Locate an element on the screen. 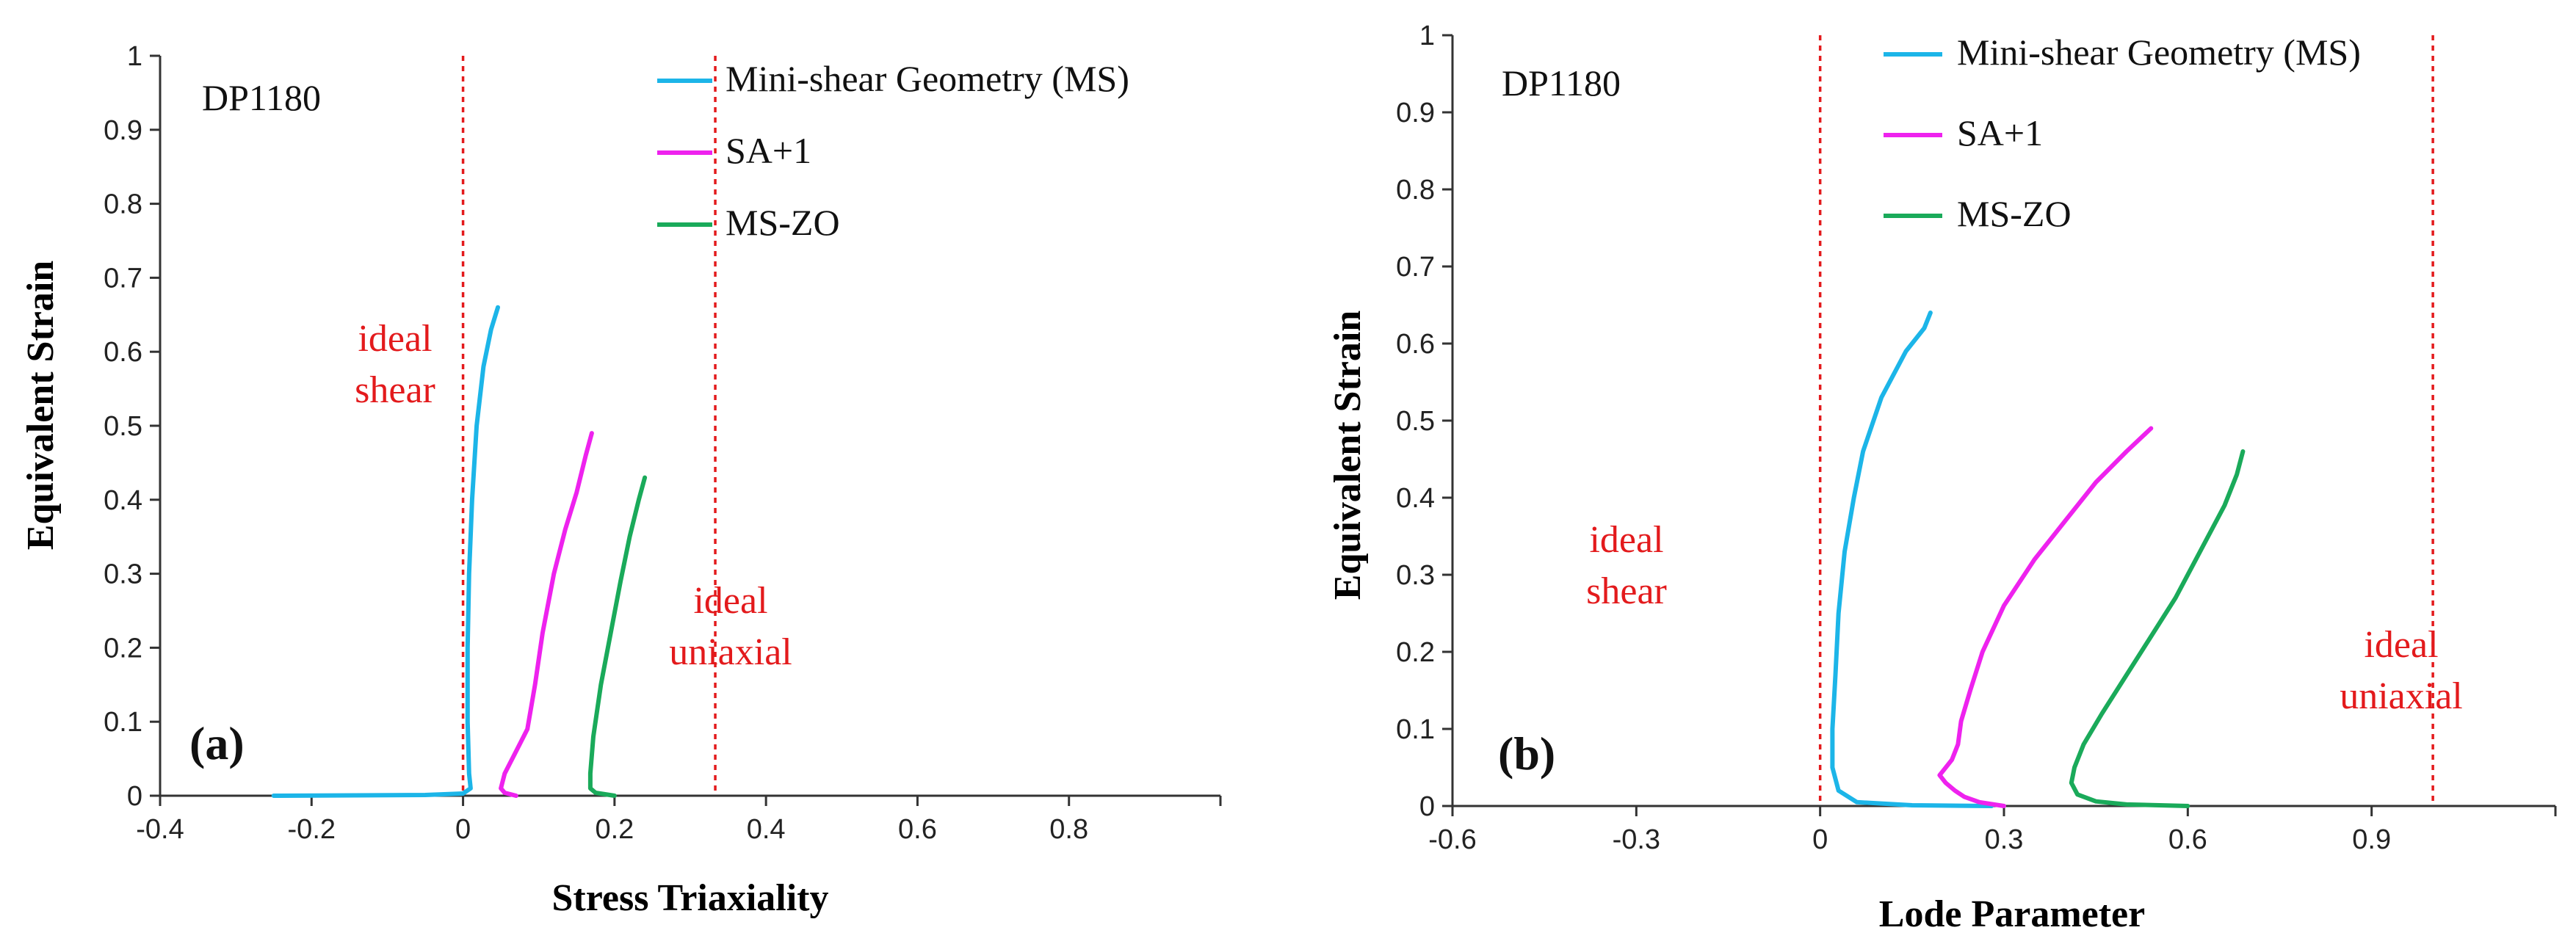 This screenshot has width=2576, height=944. panel-a-xlabel: Stress Triaxiality is located at coordinates (690, 898).